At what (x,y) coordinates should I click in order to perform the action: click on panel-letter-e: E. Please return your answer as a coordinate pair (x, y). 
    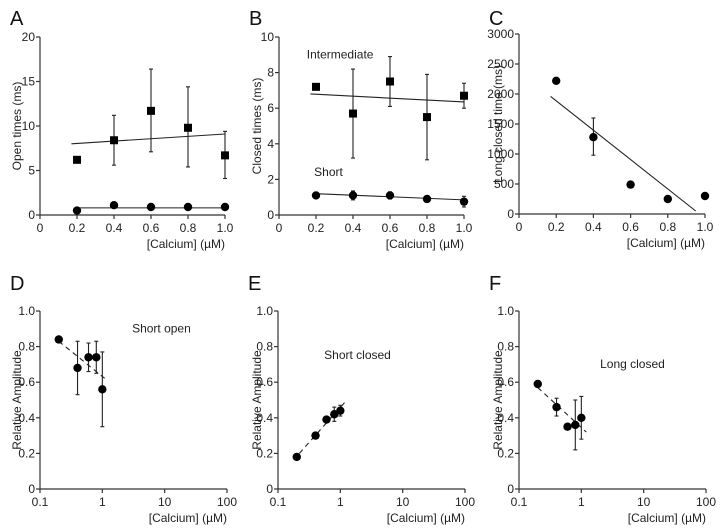
    Looking at the image, I should click on (254, 284).